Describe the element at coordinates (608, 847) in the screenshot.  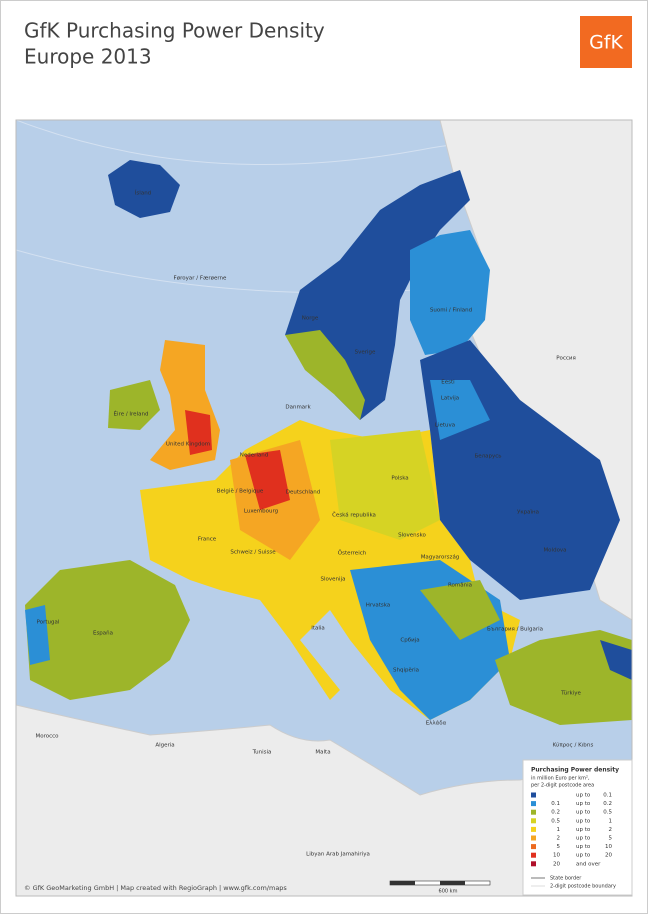
I see `legend-to: 10` at that location.